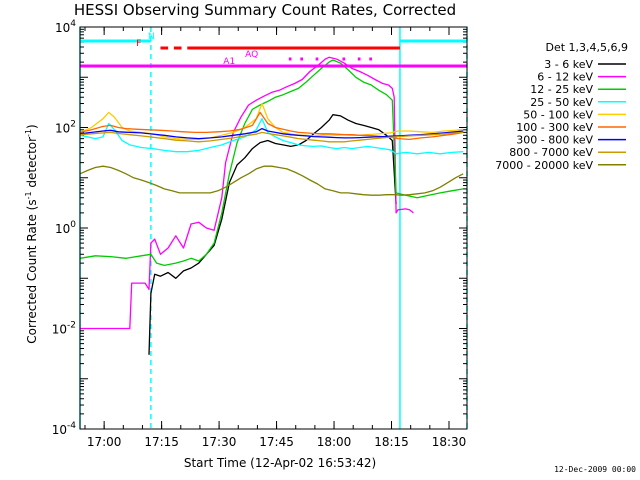  Describe the element at coordinates (73, 125) in the screenshot. I see `y-tick-exponent: 2` at that location.